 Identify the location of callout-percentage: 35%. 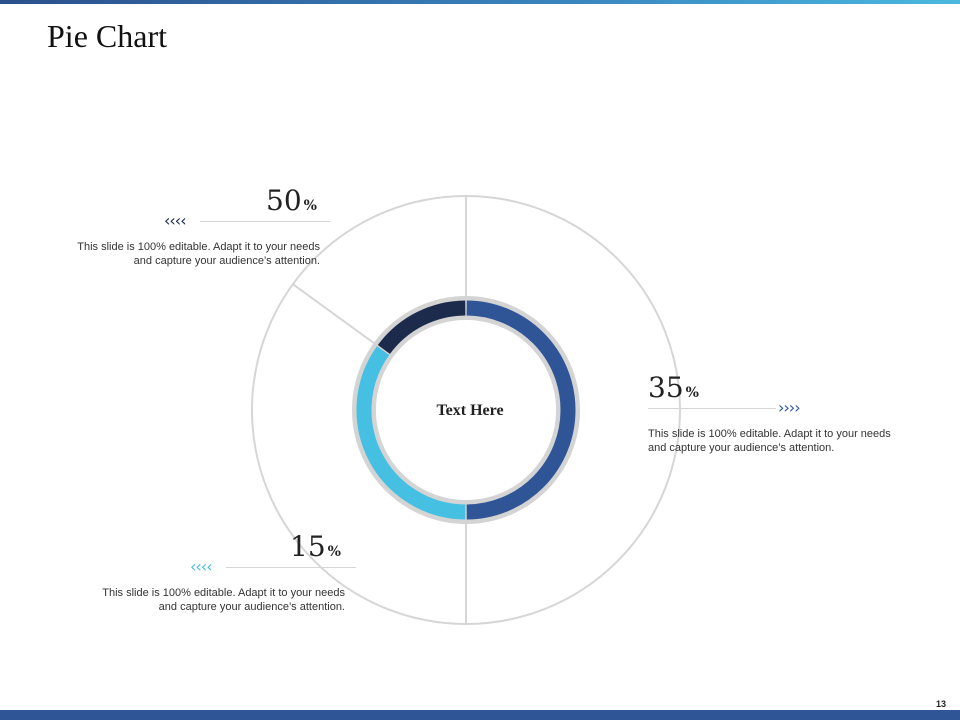
(673, 388).